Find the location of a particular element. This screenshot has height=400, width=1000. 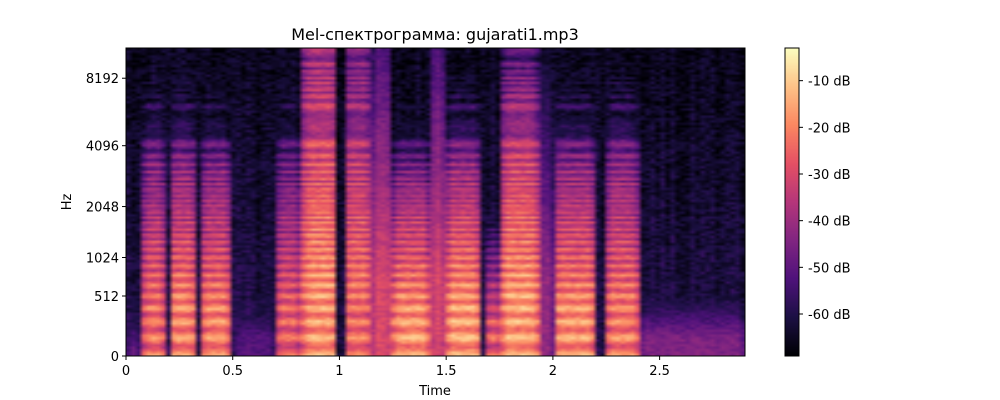

colorbar-ticks: -10 dB -20 dB -30 dB -40 dB -50 dB -60 dB is located at coordinates (825, 199).